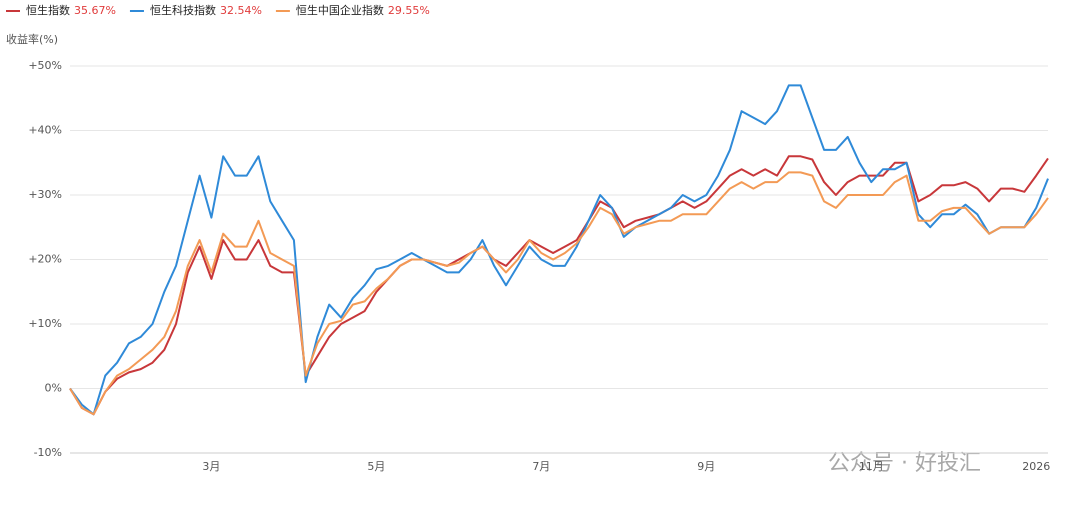 This screenshot has width=1080, height=510. I want to click on y-tick-label: 0%, so click(53, 388).